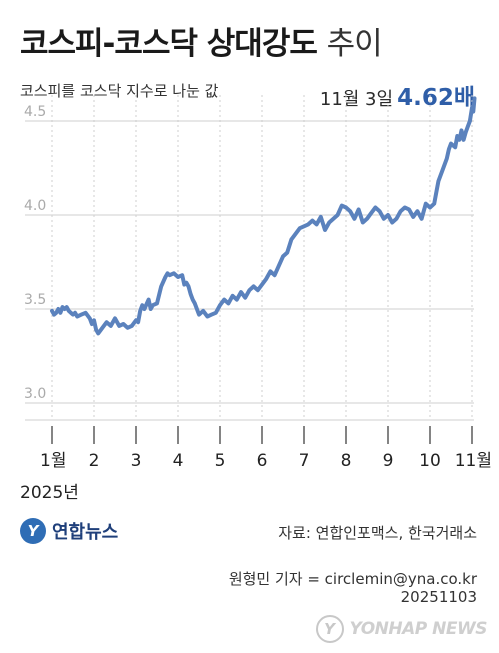  What do you see at coordinates (377, 533) in the screenshot?
I see `source-note: 자료: 연합인포맥스, 한국거래소` at bounding box center [377, 533].